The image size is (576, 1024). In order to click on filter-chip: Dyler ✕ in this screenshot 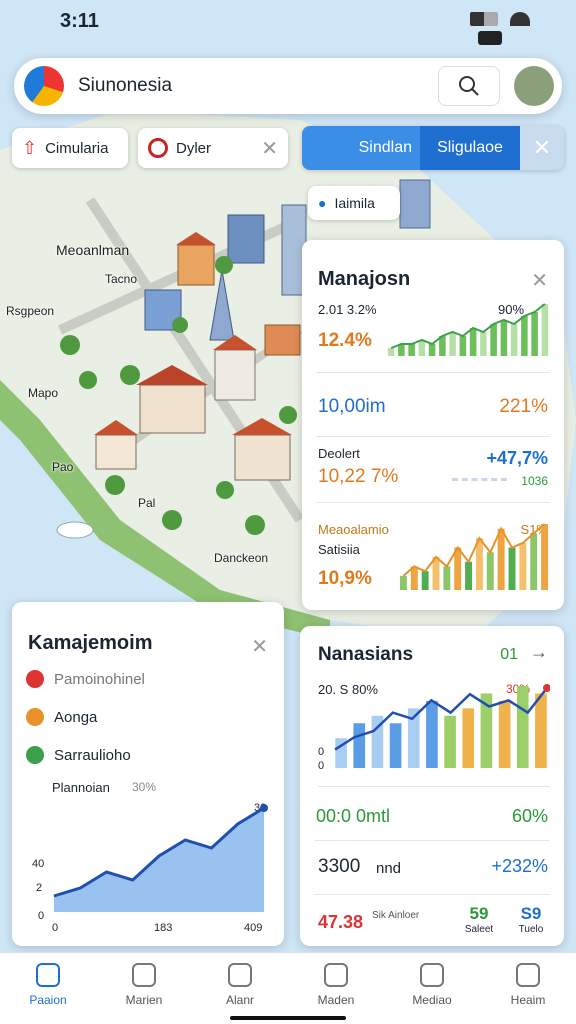, I will do `click(213, 148)`.